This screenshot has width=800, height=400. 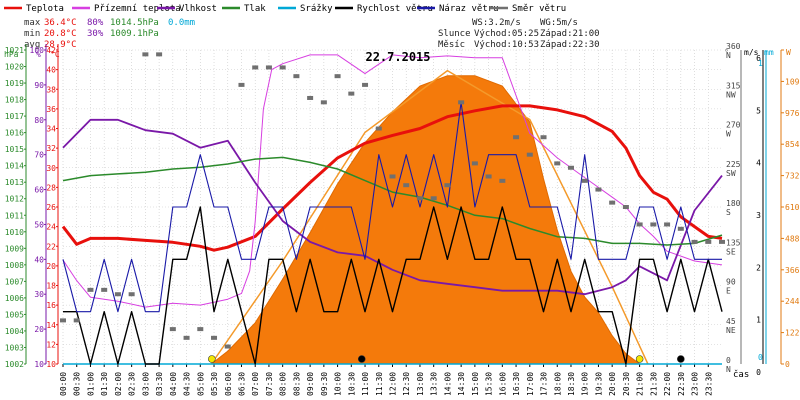 I want to click on hpa-tick-label: 1015, so click(x=14, y=149).